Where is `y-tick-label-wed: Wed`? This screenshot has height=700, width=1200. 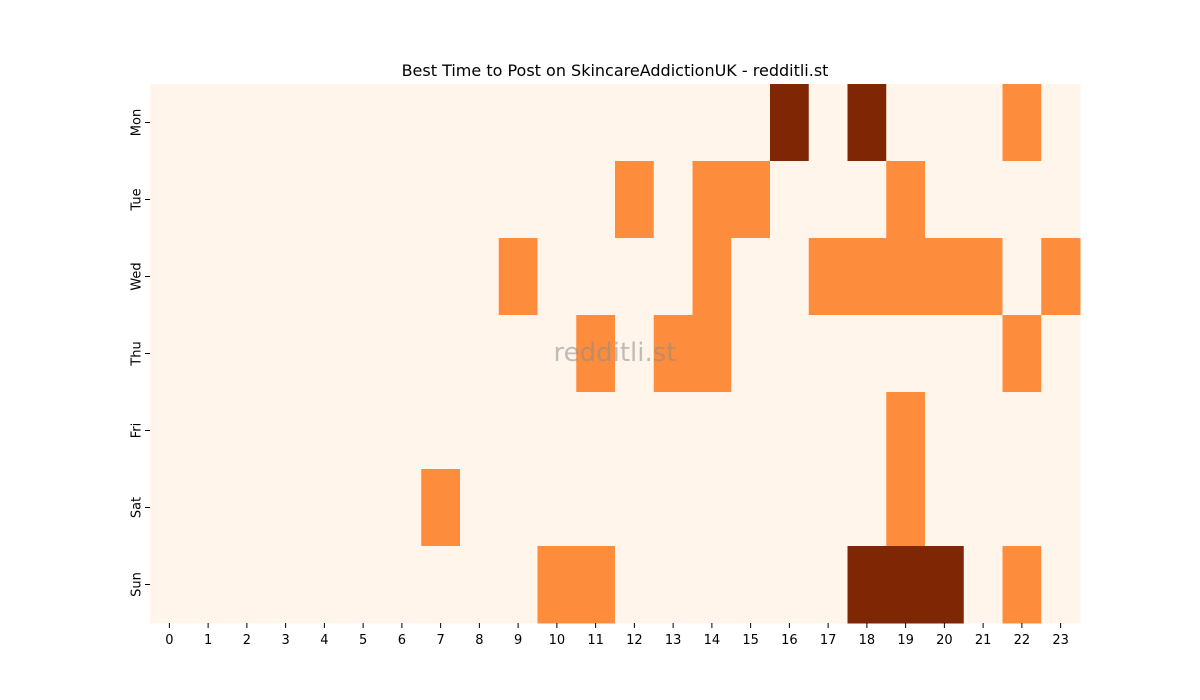 y-tick-label-wed: Wed is located at coordinates (137, 276).